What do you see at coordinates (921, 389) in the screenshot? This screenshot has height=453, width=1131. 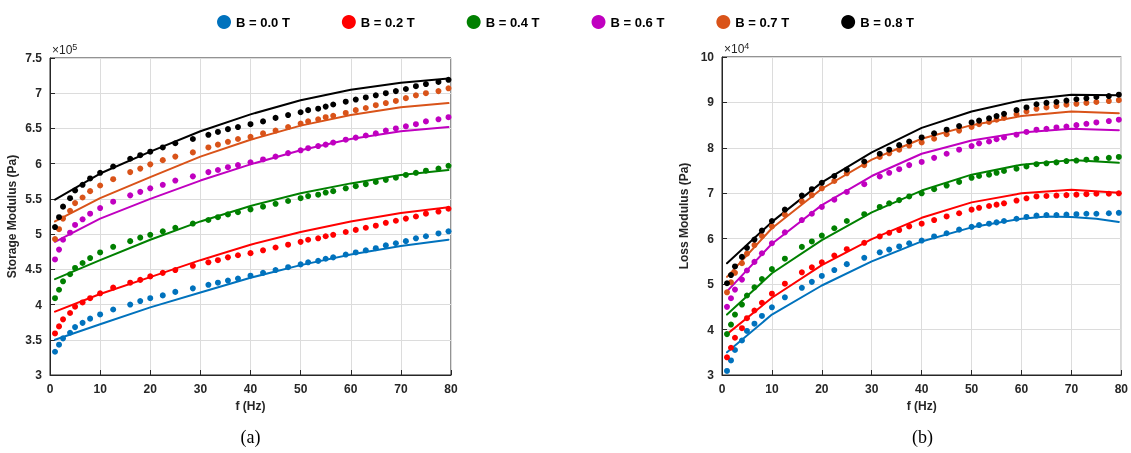 I see `x-tick-label: 40` at bounding box center [921, 389].